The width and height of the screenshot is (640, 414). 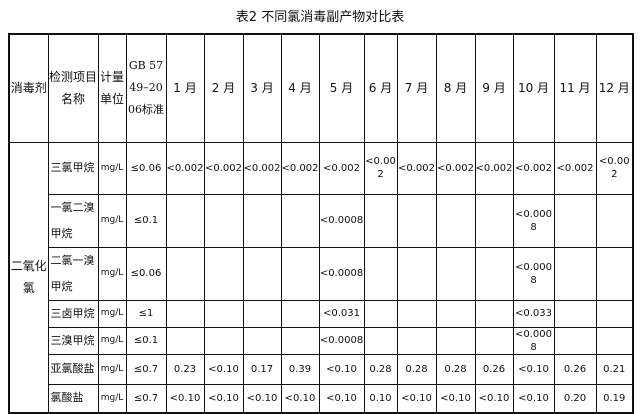 I want to click on header-cell: 5 月, so click(x=341, y=88).